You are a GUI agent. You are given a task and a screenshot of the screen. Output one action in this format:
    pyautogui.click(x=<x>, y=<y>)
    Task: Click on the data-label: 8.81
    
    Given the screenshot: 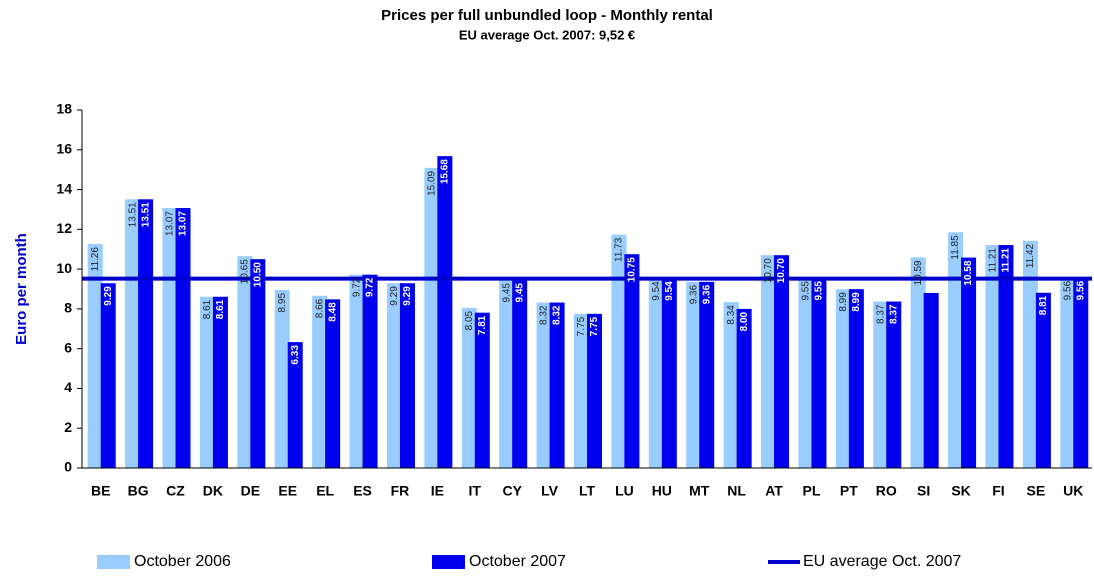 What is the action you would take?
    pyautogui.click(x=1043, y=305)
    